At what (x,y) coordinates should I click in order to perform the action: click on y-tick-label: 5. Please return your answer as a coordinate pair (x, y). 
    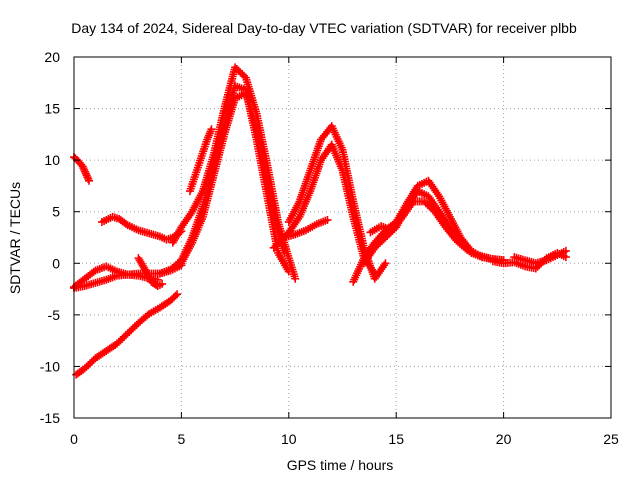
    Looking at the image, I should click on (56, 212).